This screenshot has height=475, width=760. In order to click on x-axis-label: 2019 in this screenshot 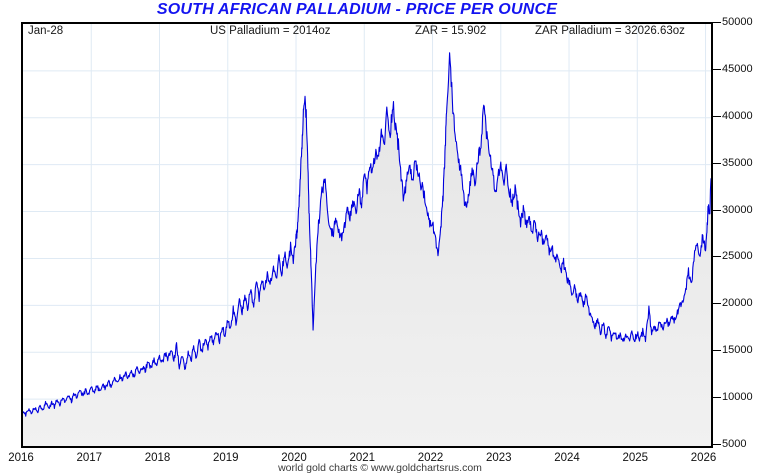, I will do `click(225, 458)`.